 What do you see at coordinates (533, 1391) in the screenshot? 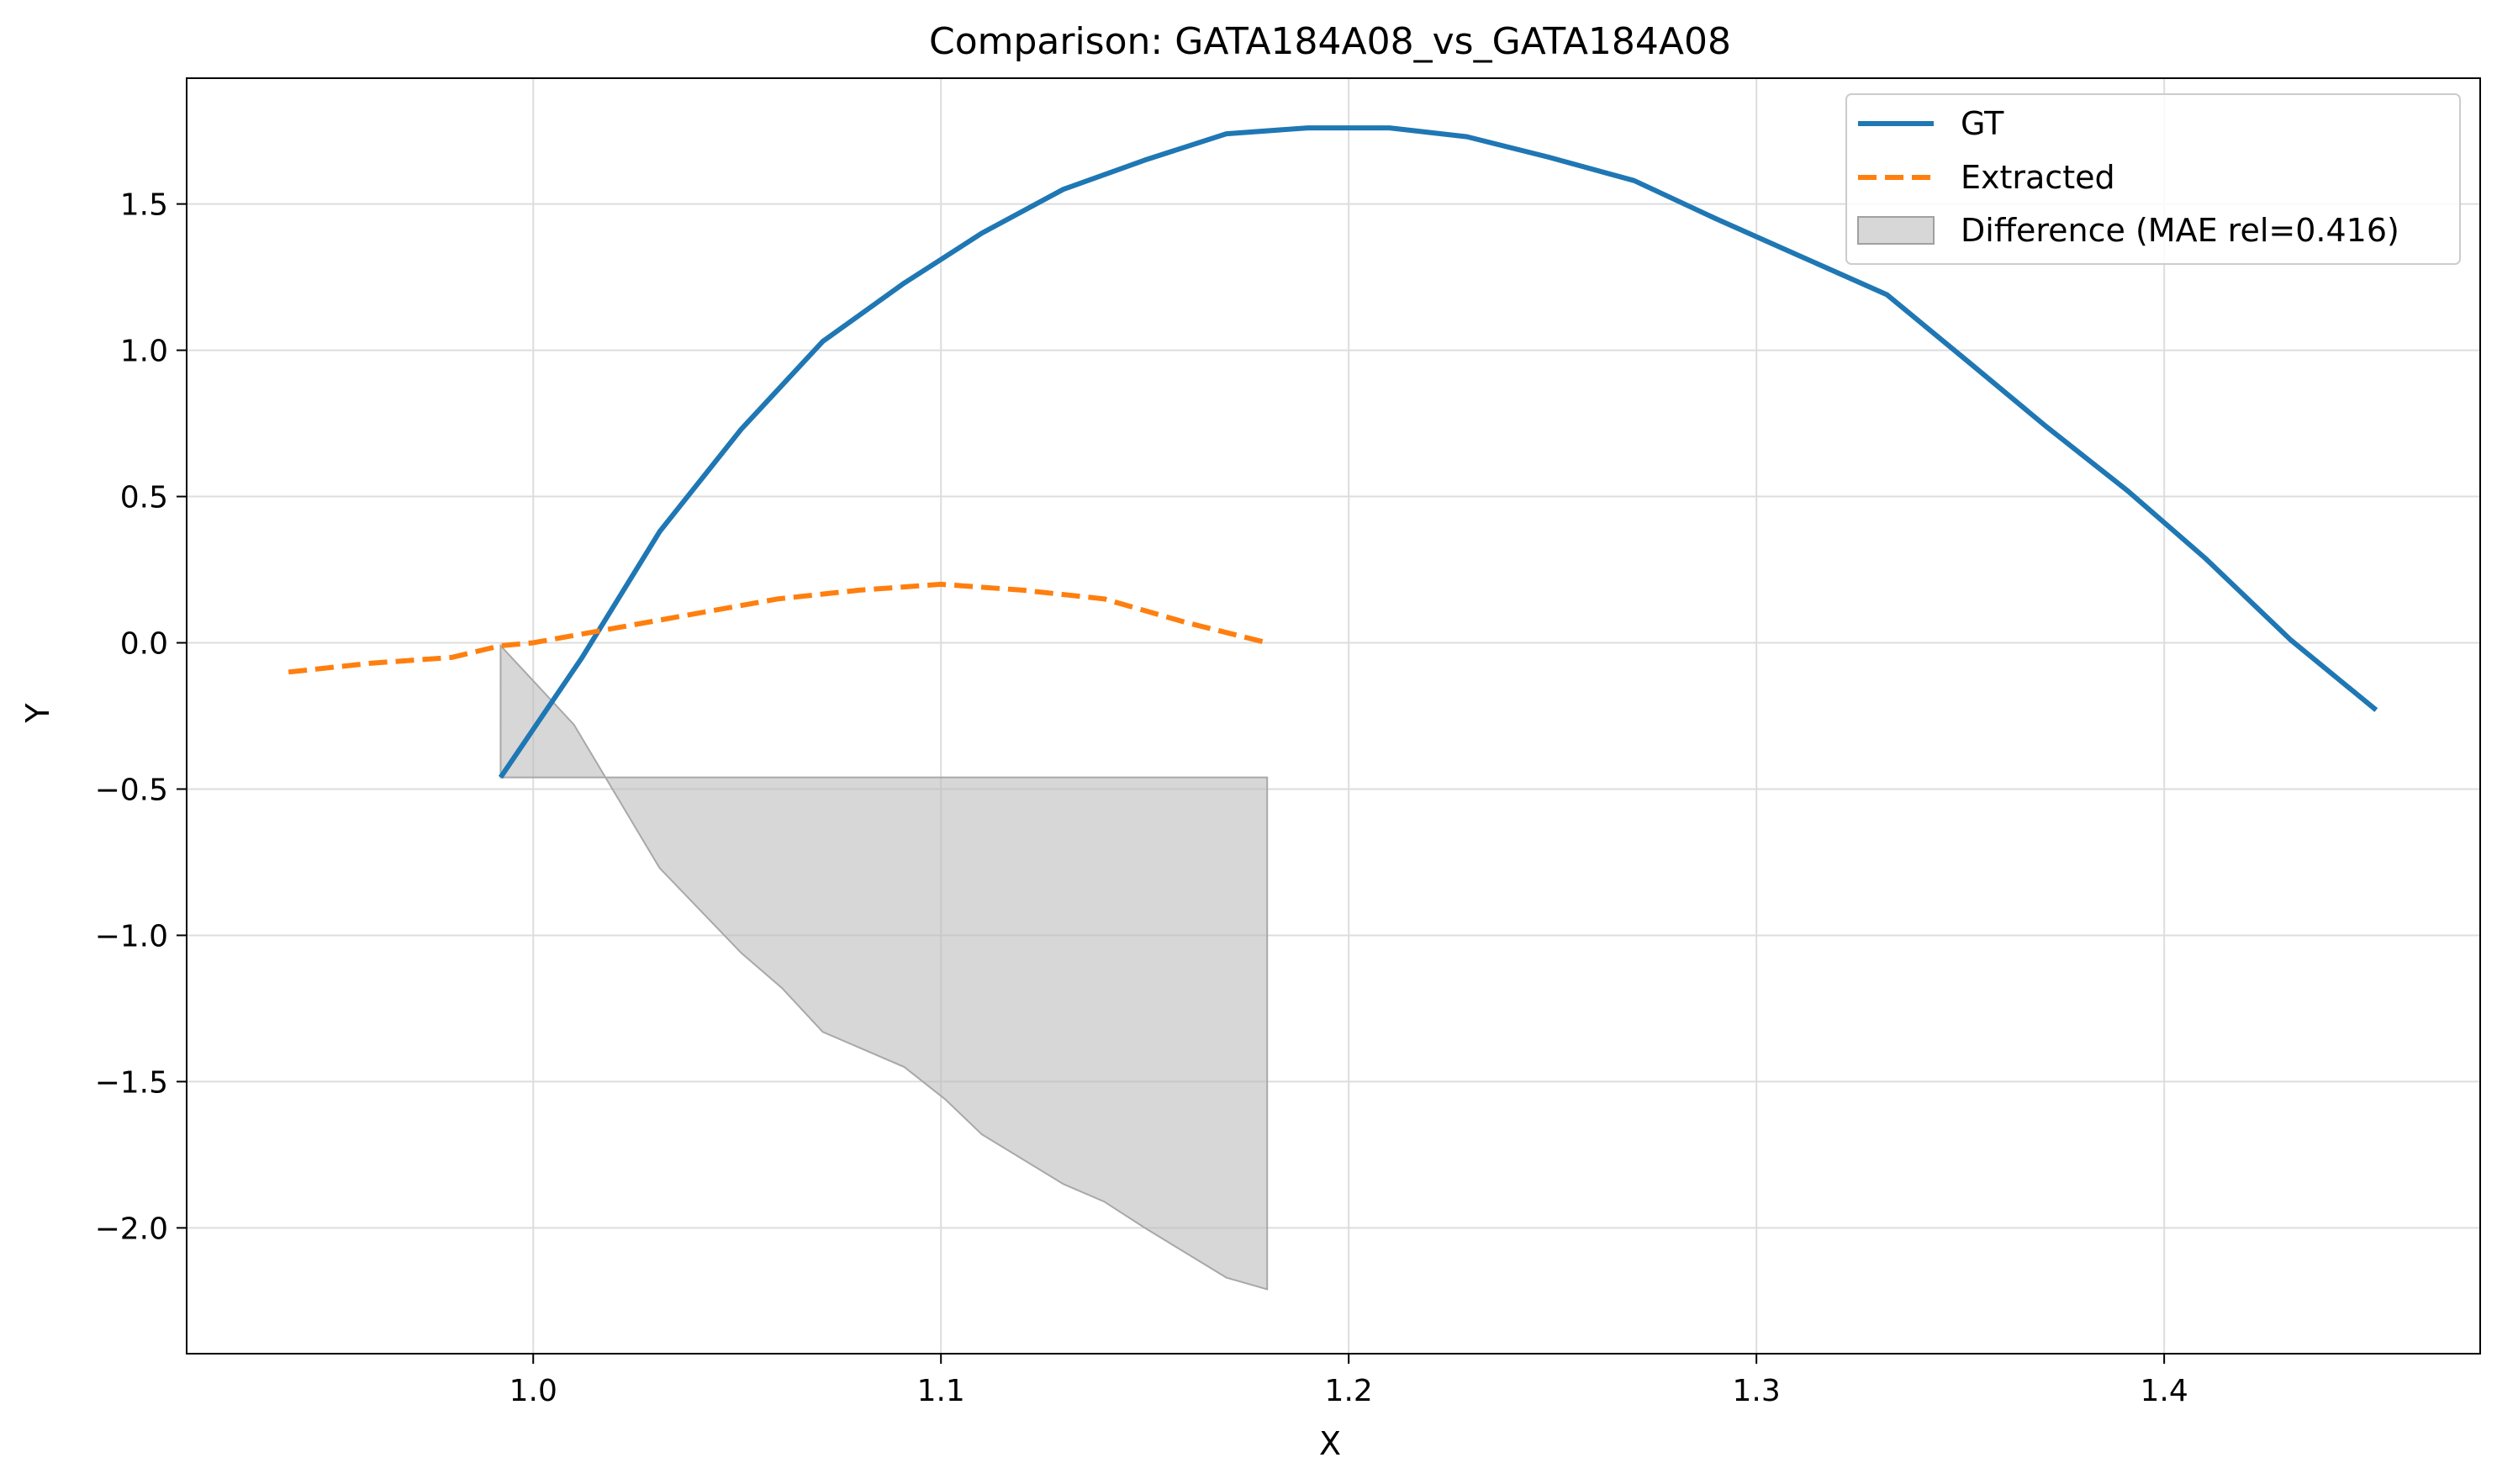
I see `x-tick-label: 1.0` at bounding box center [533, 1391].